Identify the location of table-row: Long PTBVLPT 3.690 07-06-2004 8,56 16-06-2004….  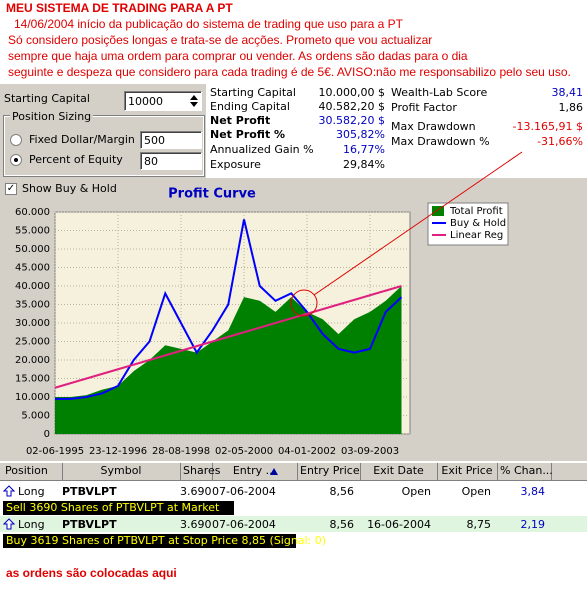
(293, 524).